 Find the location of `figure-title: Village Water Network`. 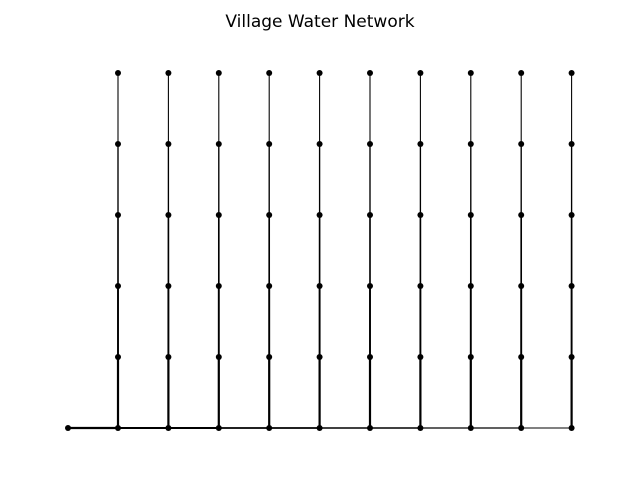

figure-title: Village Water Network is located at coordinates (320, 22).